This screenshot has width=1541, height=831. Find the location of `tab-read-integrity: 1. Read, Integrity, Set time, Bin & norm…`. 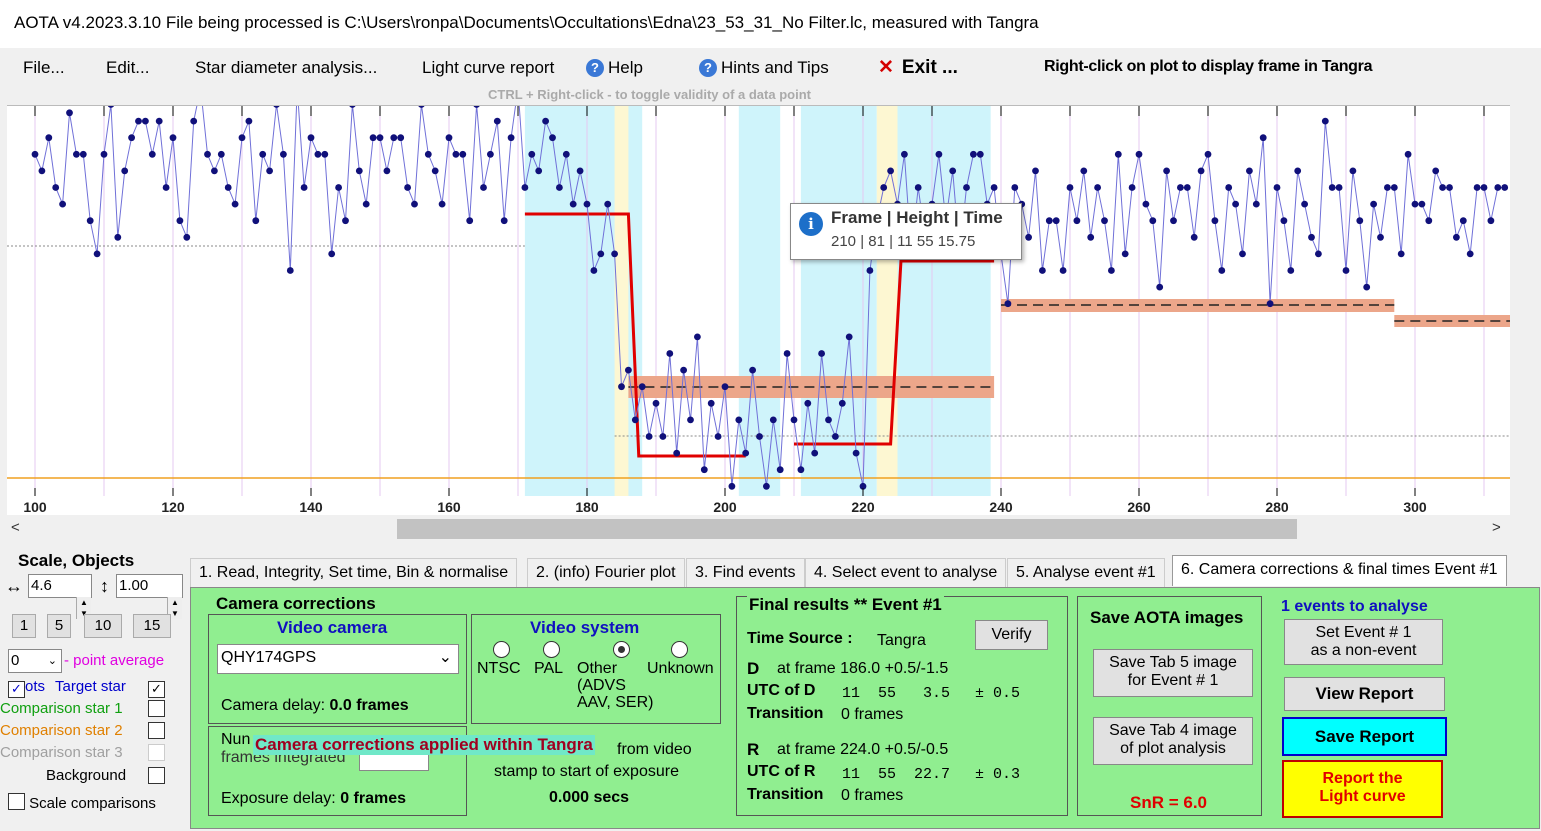

tab-read-integrity: 1. Read, Integrity, Set time, Bin & norm… is located at coordinates (354, 572).